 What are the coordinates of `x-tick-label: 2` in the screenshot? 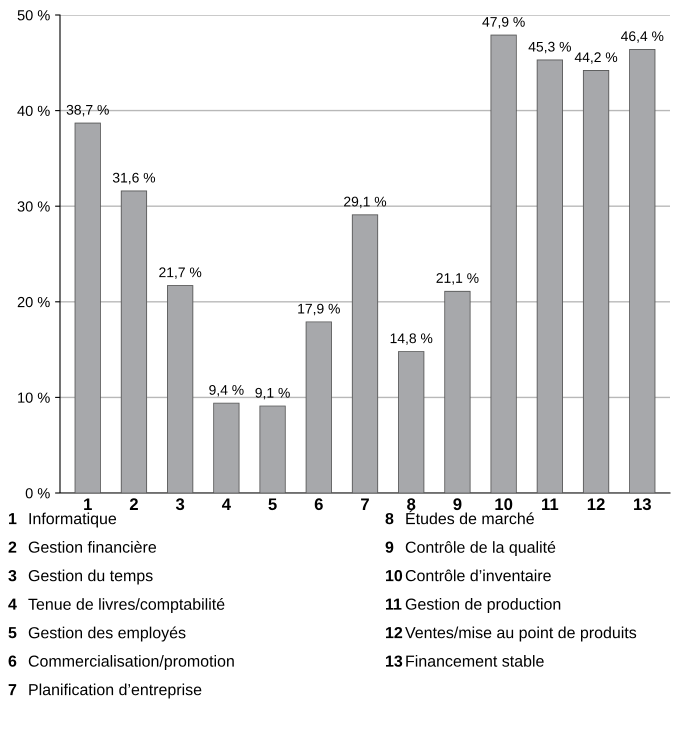 It's located at (134, 504).